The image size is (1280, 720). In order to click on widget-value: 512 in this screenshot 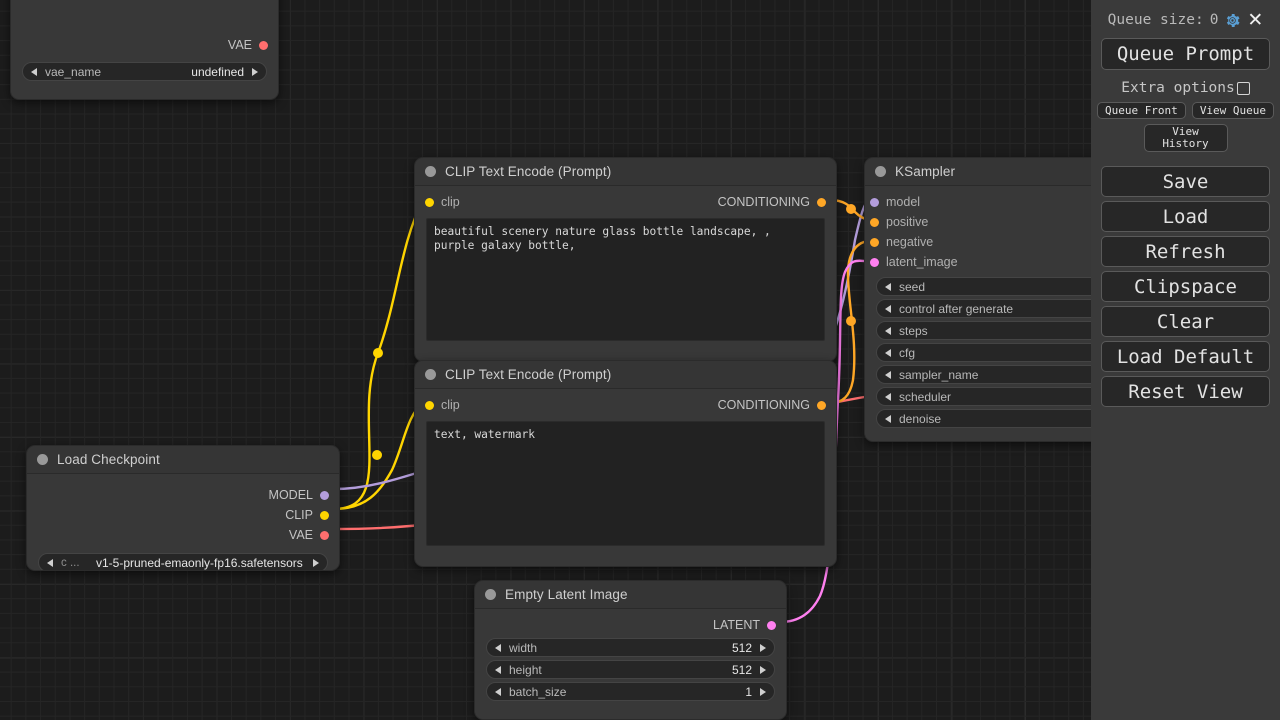, I will do `click(741, 647)`.